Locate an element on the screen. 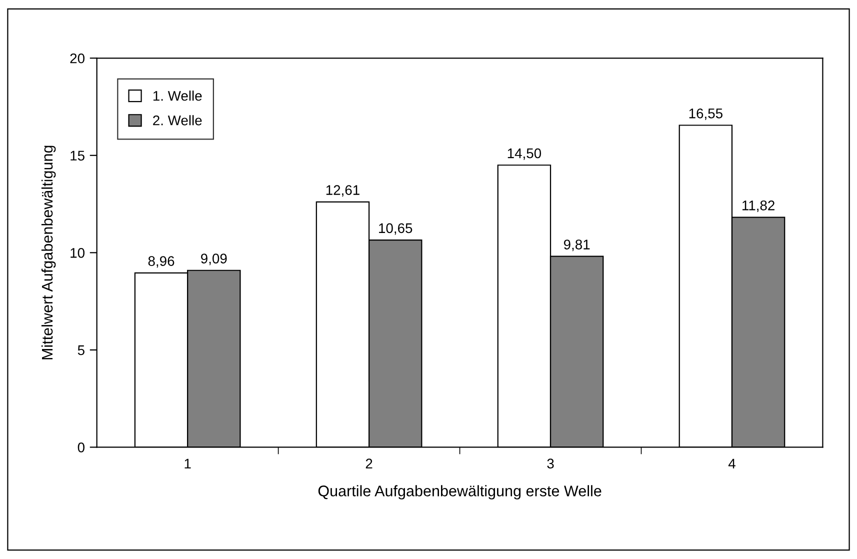  data-label: 10,65 is located at coordinates (395, 229).